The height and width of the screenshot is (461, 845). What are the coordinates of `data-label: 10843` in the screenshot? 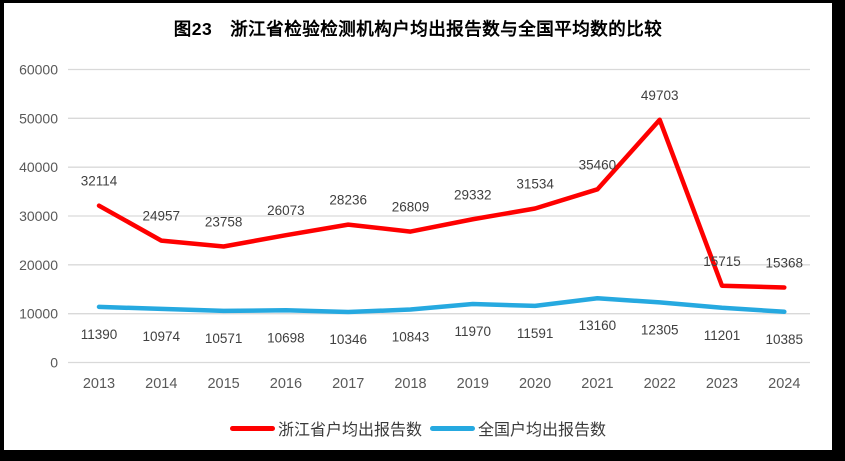 It's located at (411, 337).